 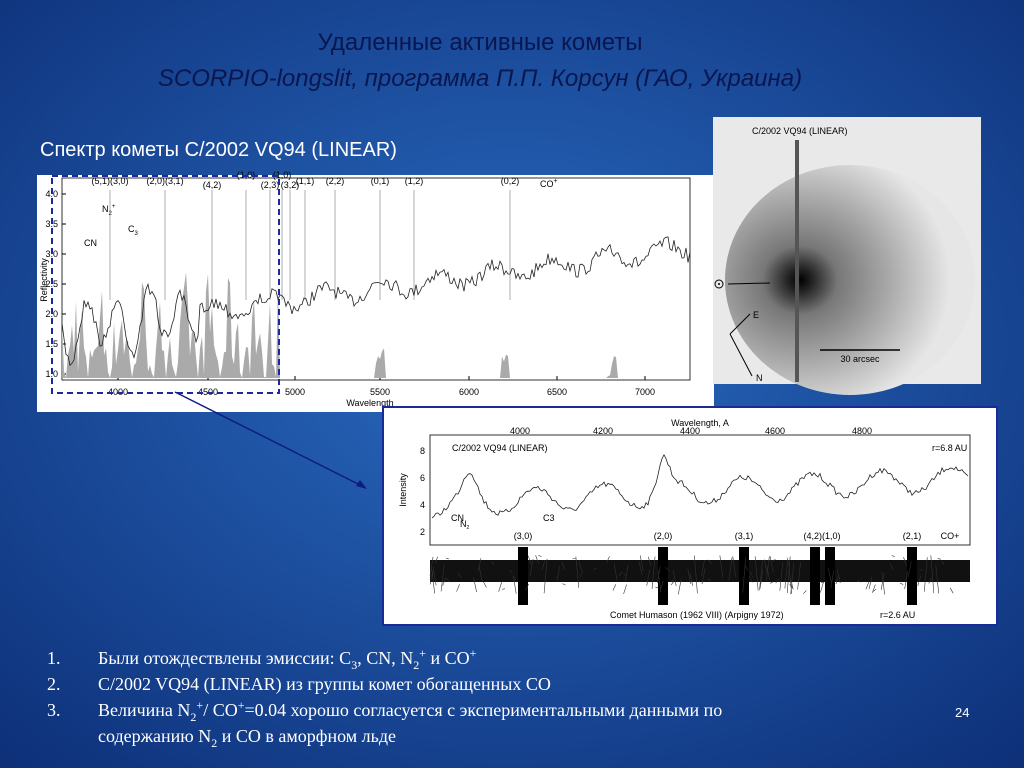 I want to click on inset-y-tick-label: 6, so click(x=422, y=478).